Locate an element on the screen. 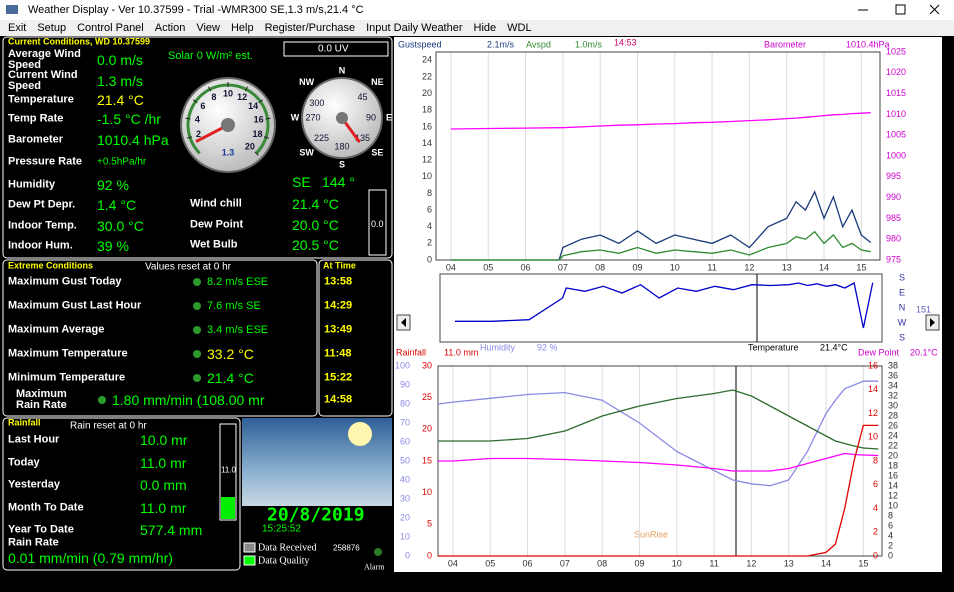  solar: Solar 0 W/m² est. is located at coordinates (210, 56).